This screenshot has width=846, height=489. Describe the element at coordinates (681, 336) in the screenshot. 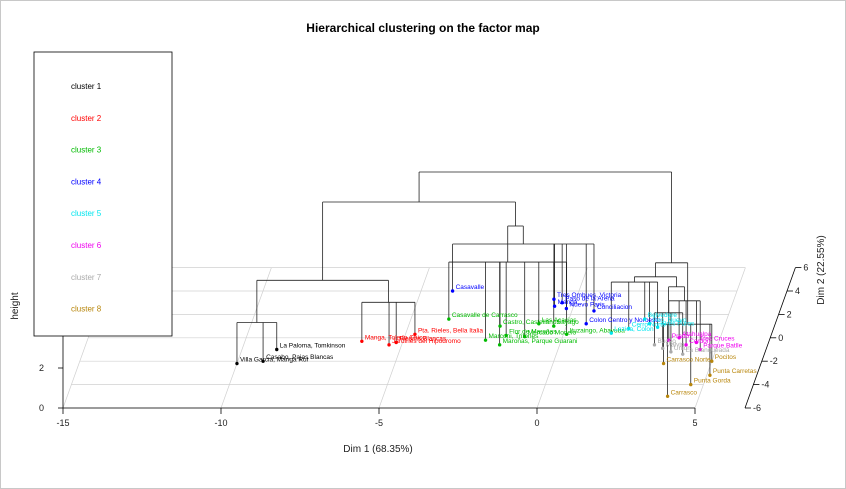

I see `data-point-label: Prado` at that location.